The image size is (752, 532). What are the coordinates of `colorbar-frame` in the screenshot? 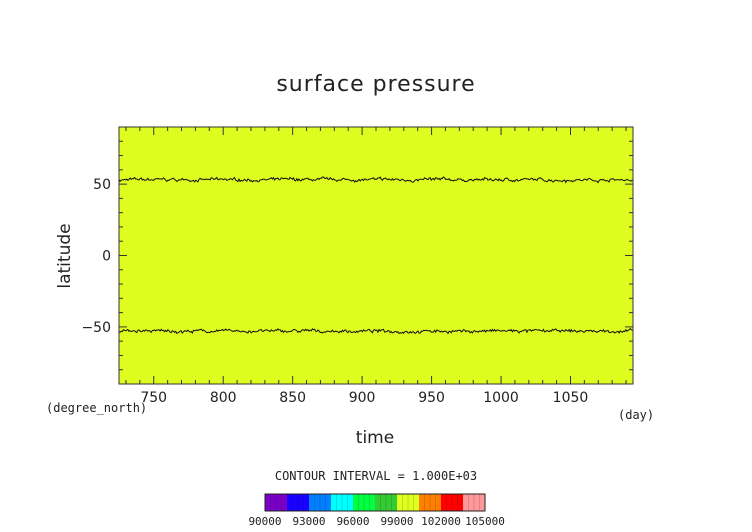 It's located at (375, 502).